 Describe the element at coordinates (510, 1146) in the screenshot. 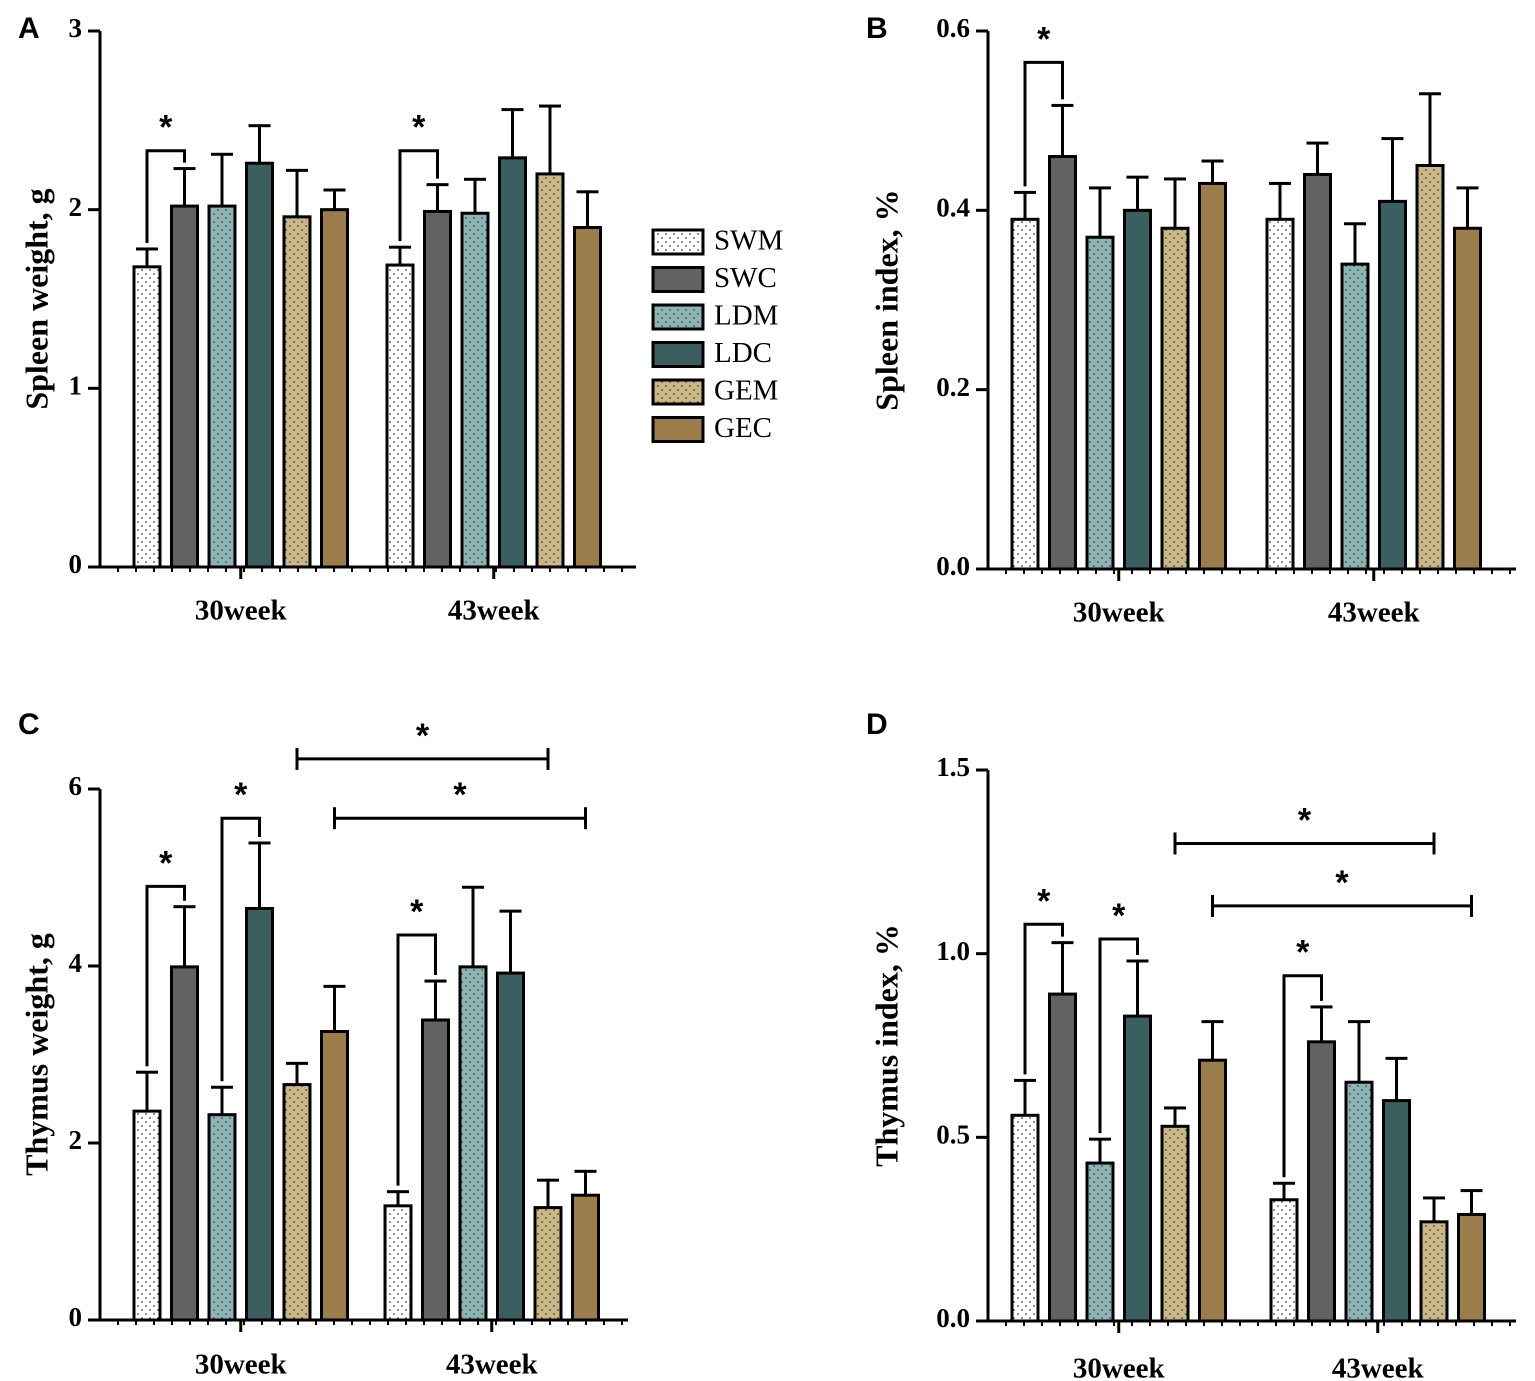

I see `bar-c-ldc-43week` at that location.